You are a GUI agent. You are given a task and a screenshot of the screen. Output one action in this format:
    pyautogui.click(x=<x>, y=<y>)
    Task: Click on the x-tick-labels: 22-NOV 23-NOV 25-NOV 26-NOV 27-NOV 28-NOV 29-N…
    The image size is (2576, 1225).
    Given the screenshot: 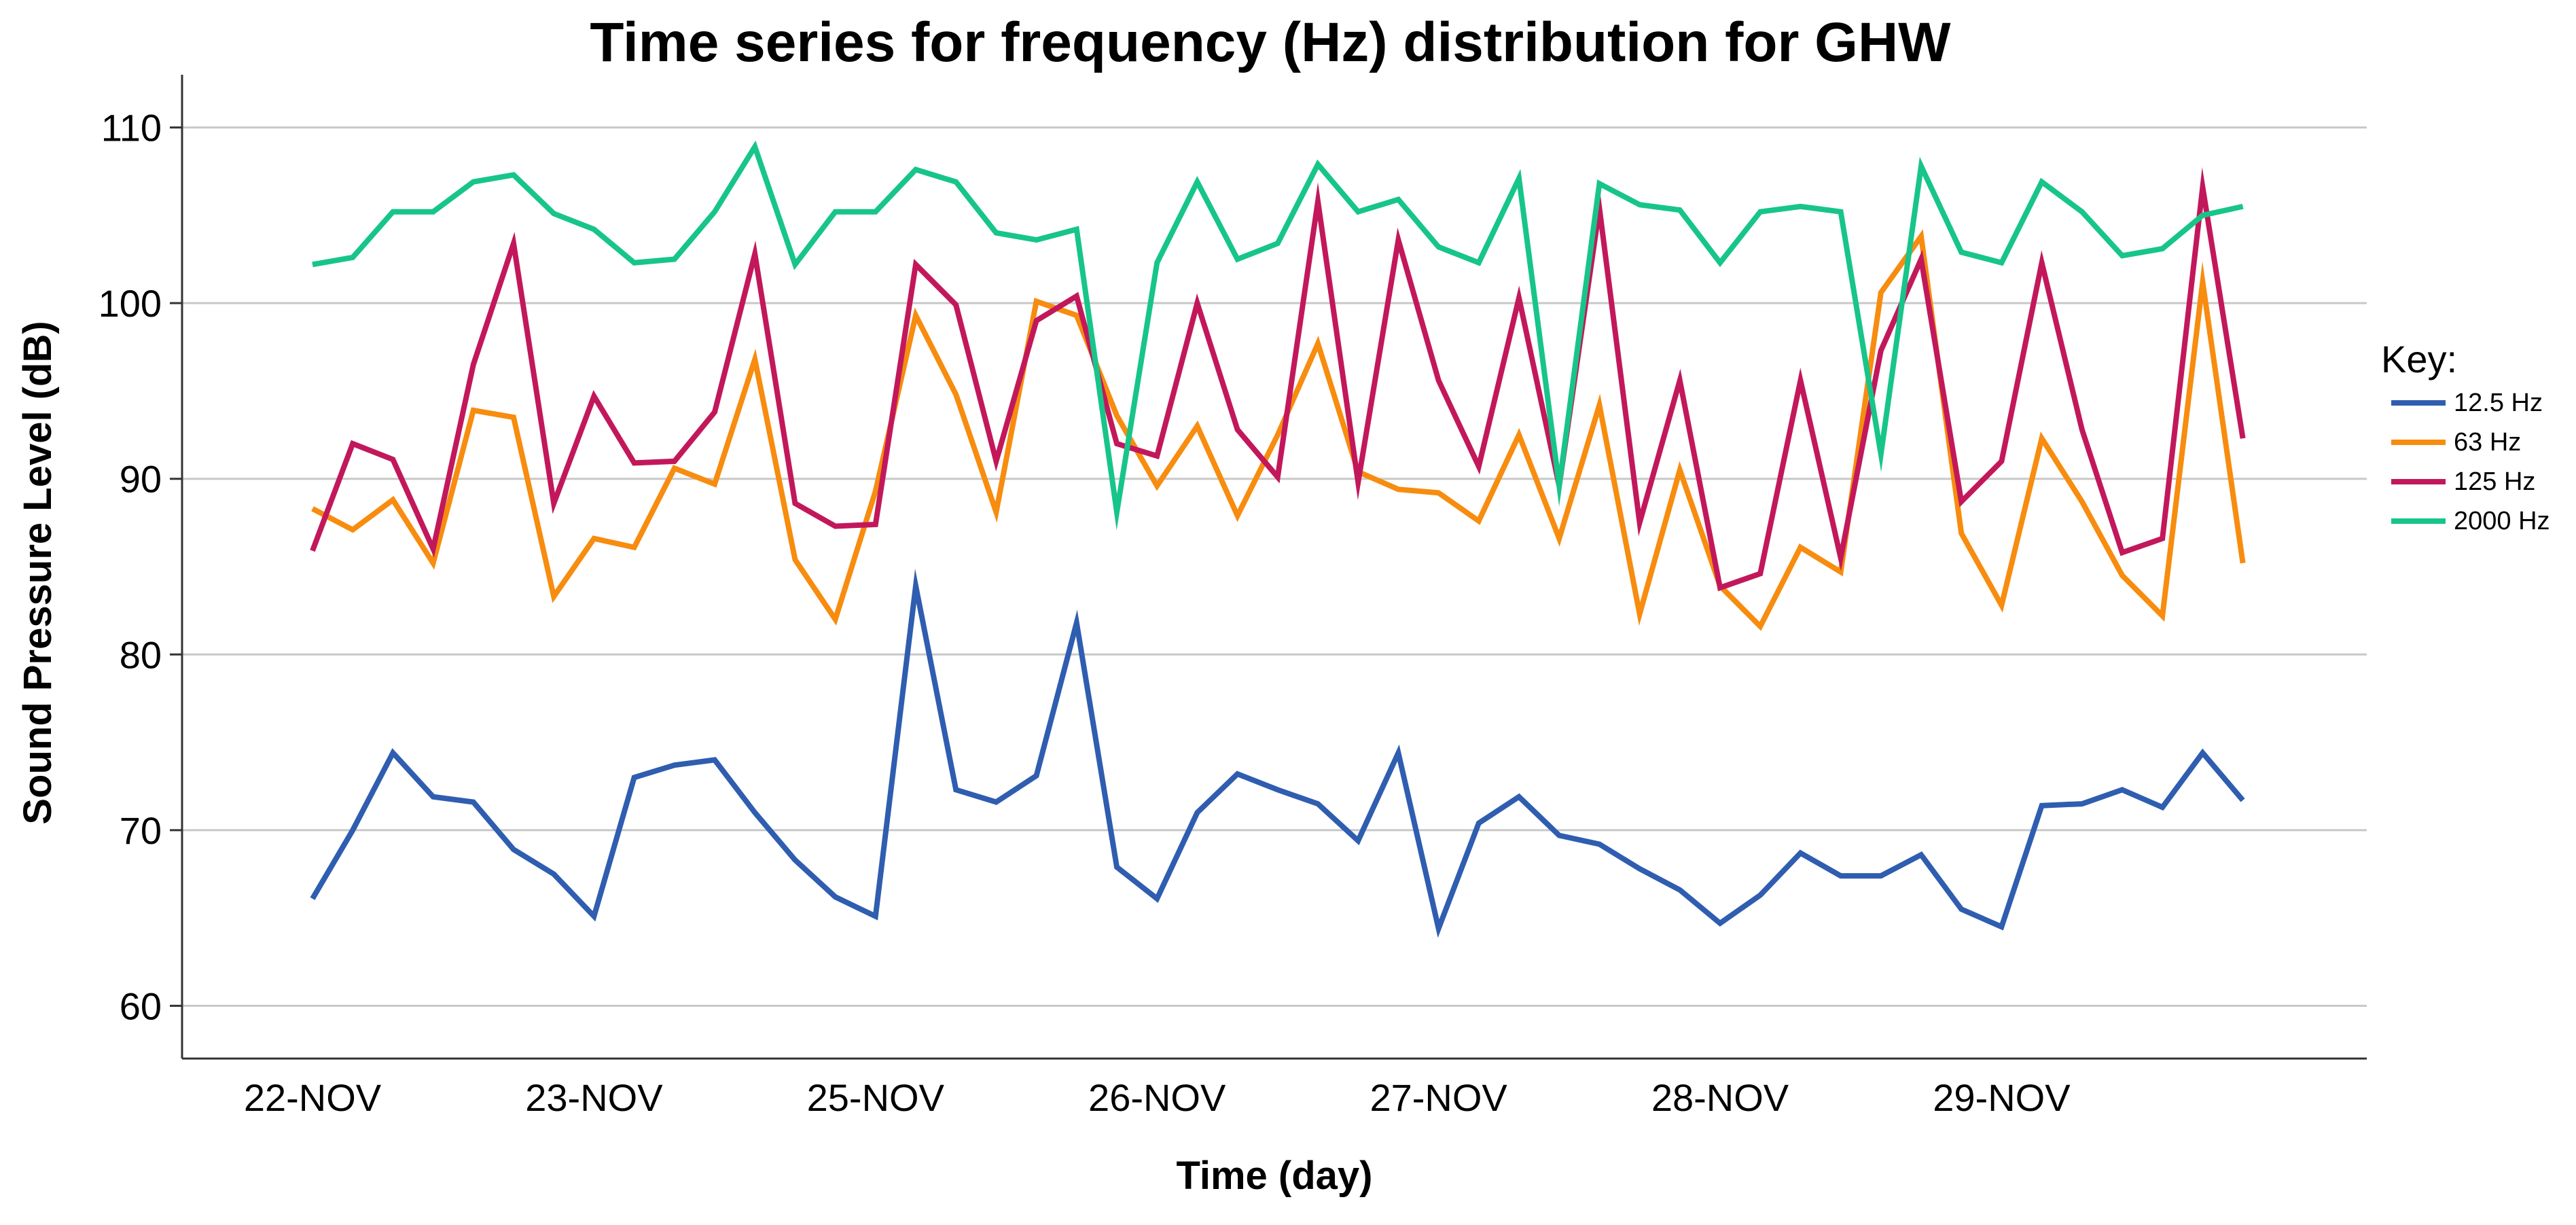 What is the action you would take?
    pyautogui.click(x=1158, y=1097)
    